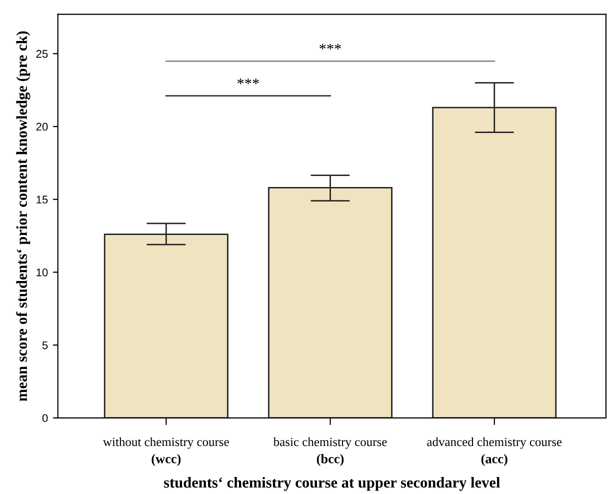  I want to click on x-tick-label: advanced chemistry course (acc), so click(494, 451).